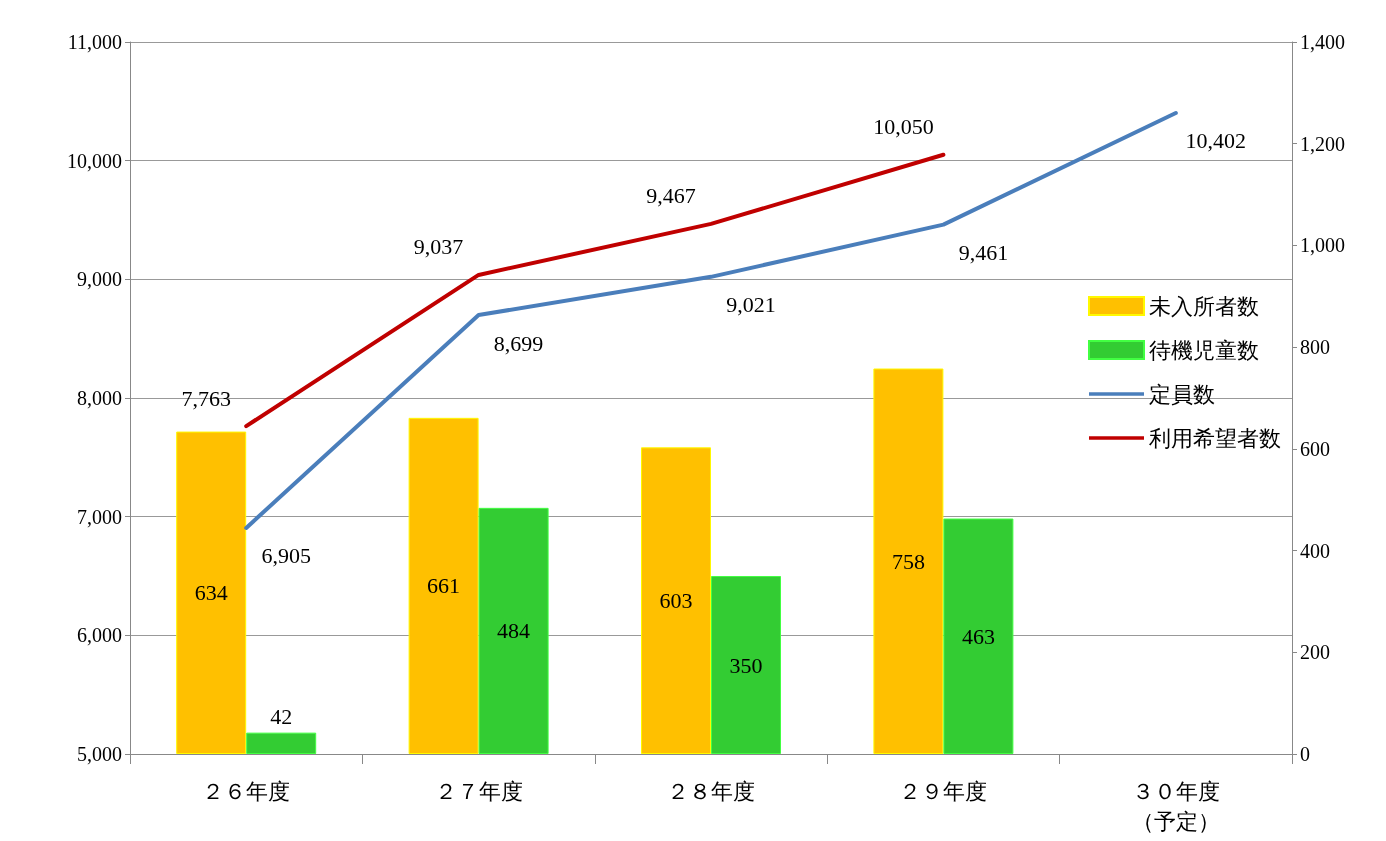 The height and width of the screenshot is (841, 1386). What do you see at coordinates (94, 160) in the screenshot?
I see `y-tick-label: 10,000` at bounding box center [94, 160].